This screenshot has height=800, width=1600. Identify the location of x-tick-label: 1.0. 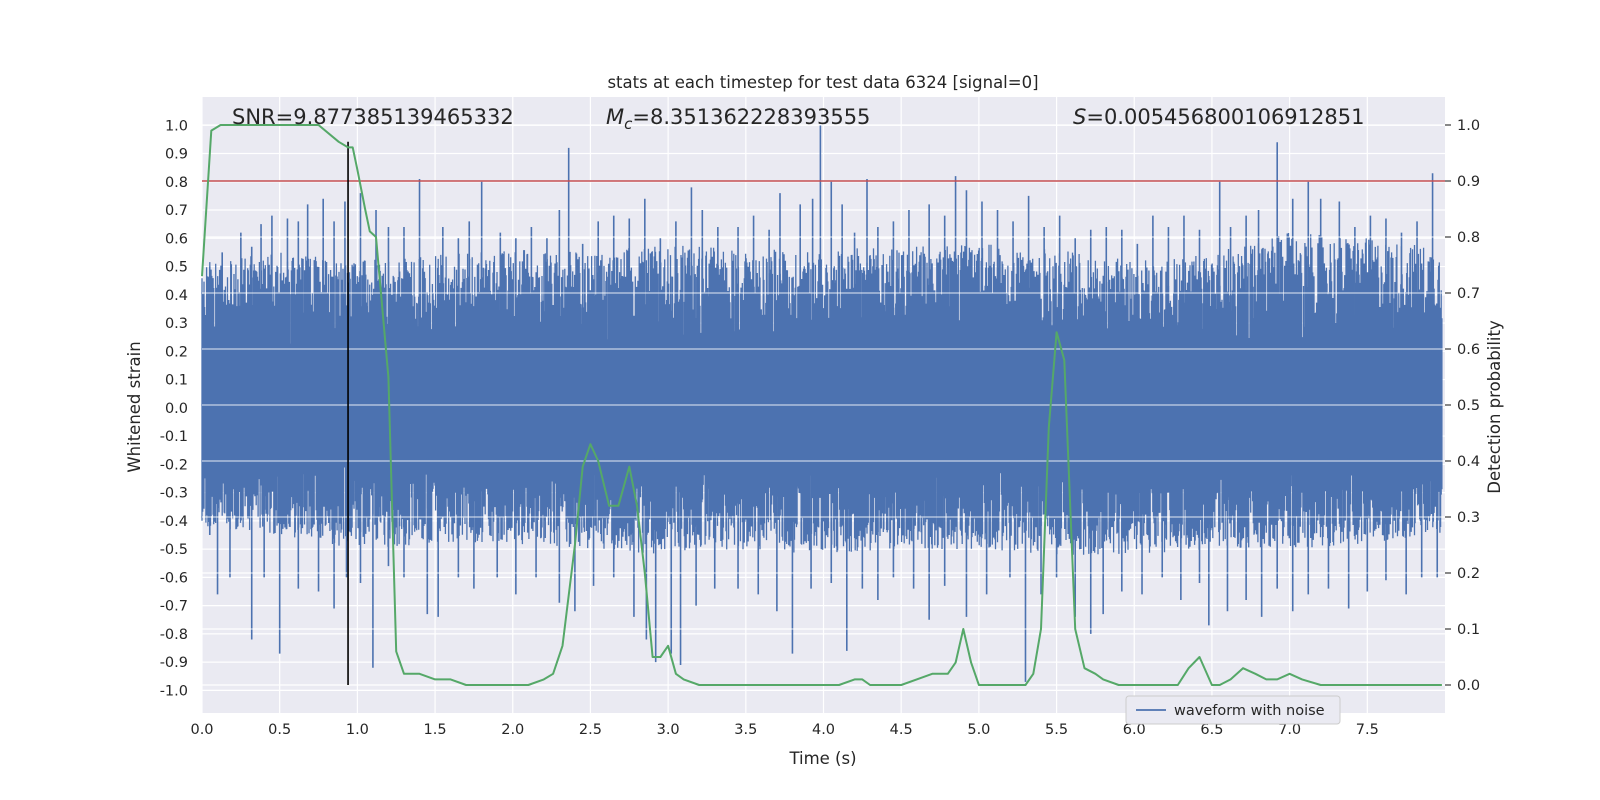
(357, 730).